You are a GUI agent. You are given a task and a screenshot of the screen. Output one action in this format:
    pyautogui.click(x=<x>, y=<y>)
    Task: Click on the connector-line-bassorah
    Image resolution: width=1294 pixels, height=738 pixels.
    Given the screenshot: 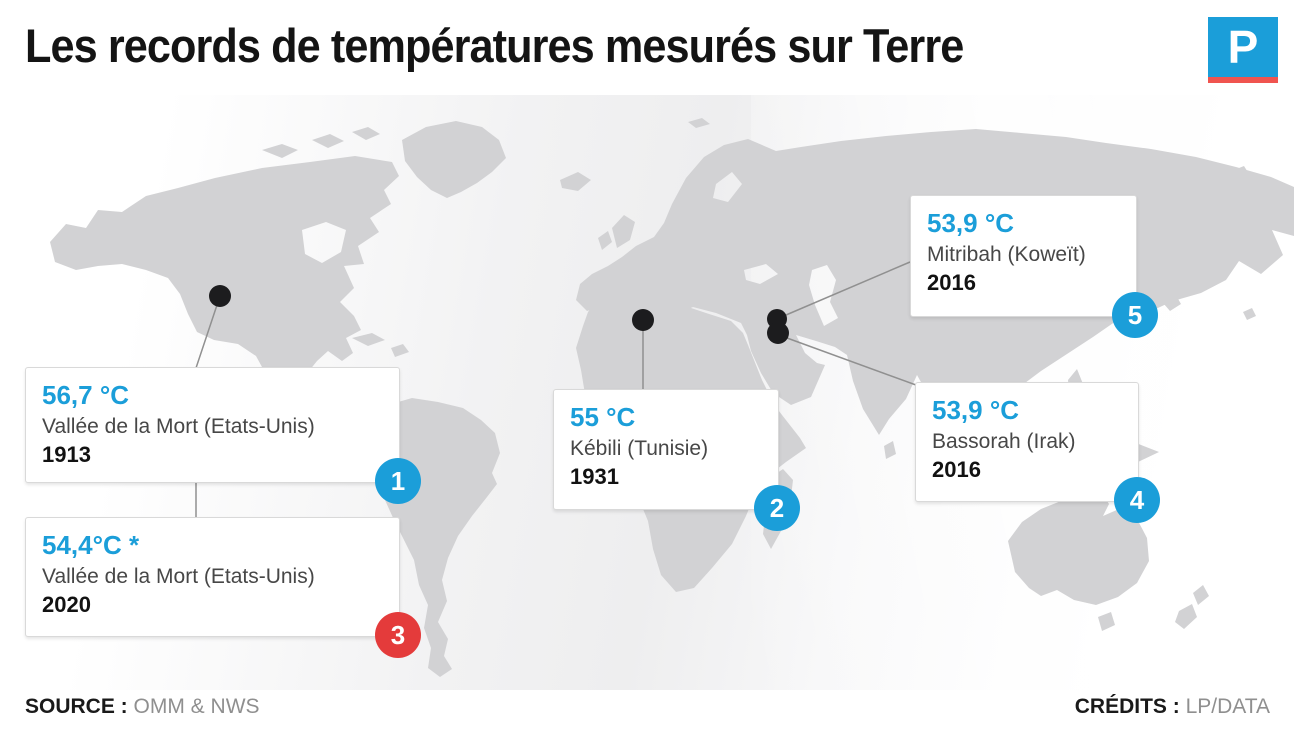 What is the action you would take?
    pyautogui.click(x=851, y=361)
    